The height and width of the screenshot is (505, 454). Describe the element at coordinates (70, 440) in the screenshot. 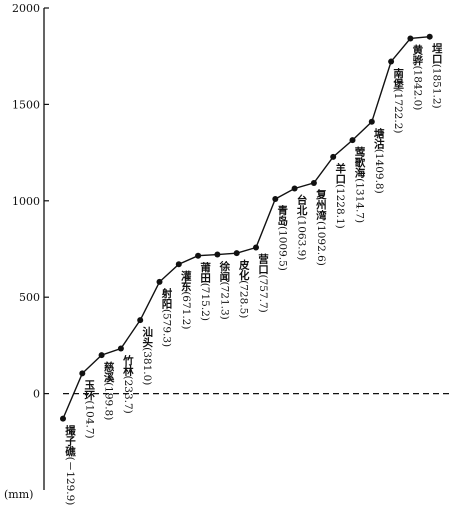

I see `station-name: 撮子礁` at that location.